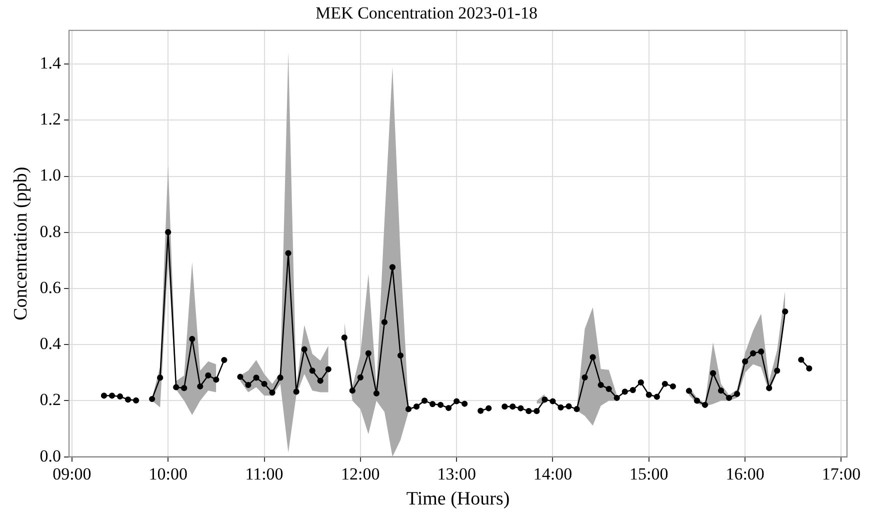 Image resolution: width=869 pixels, height=519 pixels. I want to click on x-axis-title: Time (Hours), so click(458, 499).